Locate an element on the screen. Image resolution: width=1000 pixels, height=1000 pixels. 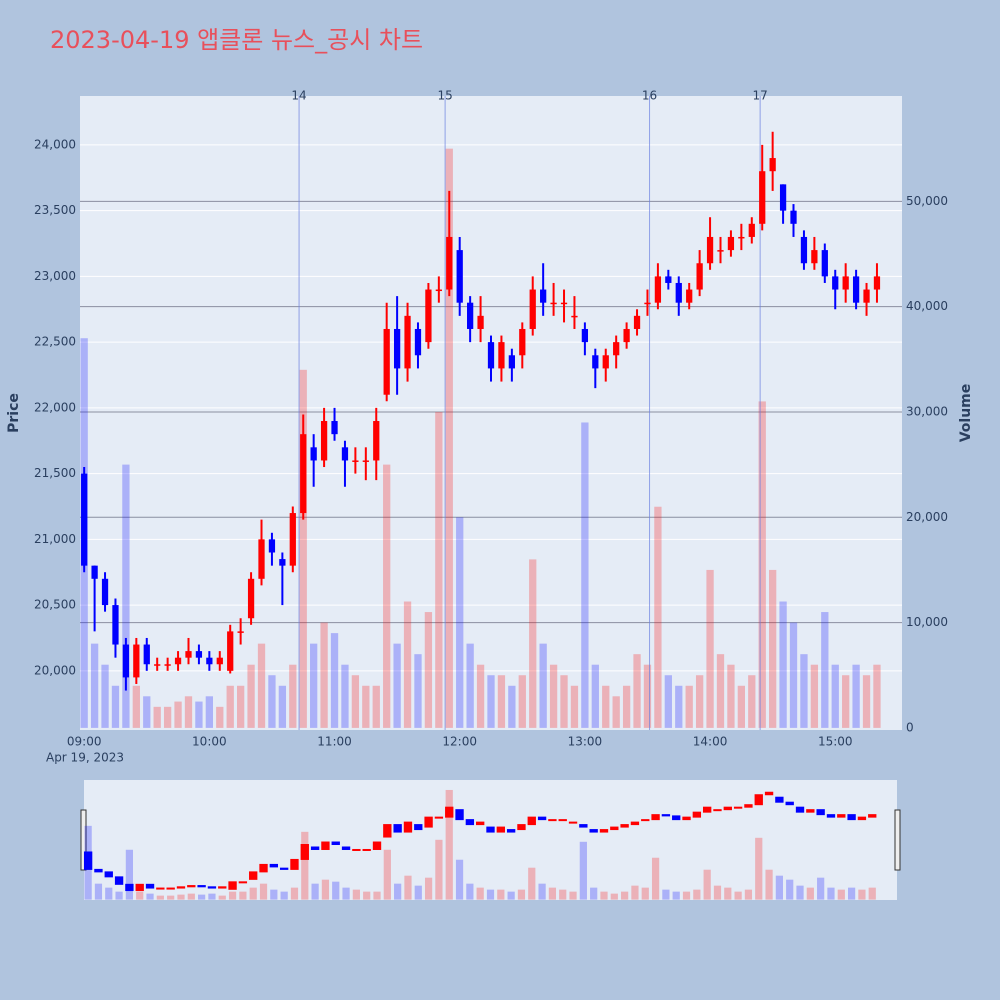
x-date-label: Apr 19, 2023 is located at coordinates (85, 758).